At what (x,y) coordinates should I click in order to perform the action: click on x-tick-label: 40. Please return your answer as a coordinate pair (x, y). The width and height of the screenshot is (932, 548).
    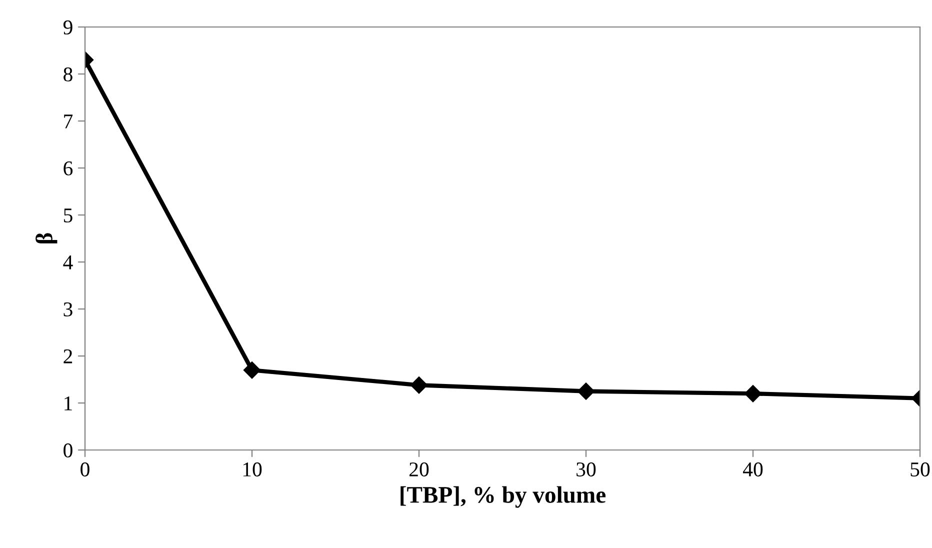
    Looking at the image, I should click on (752, 469).